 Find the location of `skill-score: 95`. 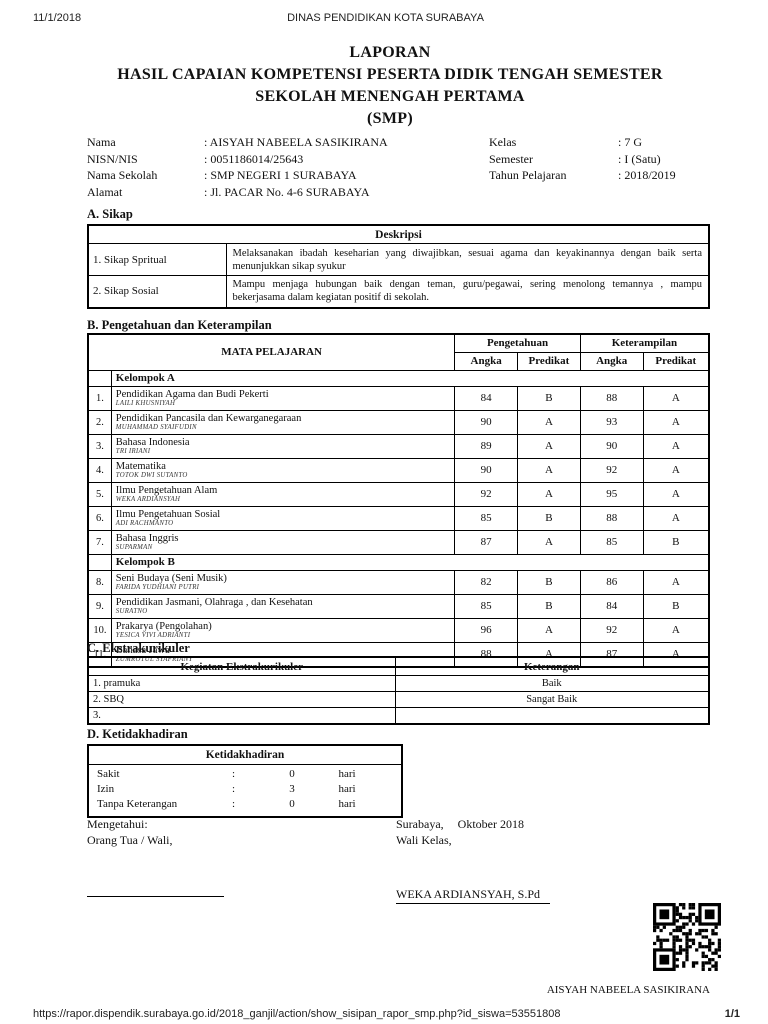

skill-score: 95 is located at coordinates (611, 494).